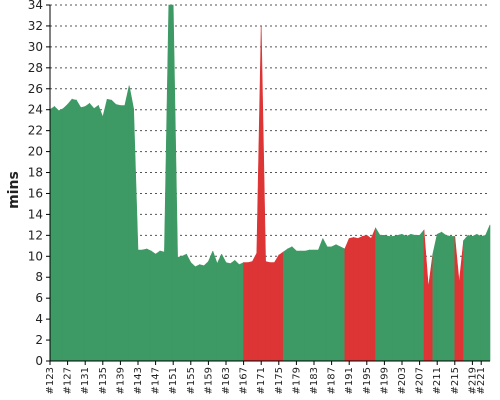  I want to click on x-tick-label: #175, so click(279, 380).